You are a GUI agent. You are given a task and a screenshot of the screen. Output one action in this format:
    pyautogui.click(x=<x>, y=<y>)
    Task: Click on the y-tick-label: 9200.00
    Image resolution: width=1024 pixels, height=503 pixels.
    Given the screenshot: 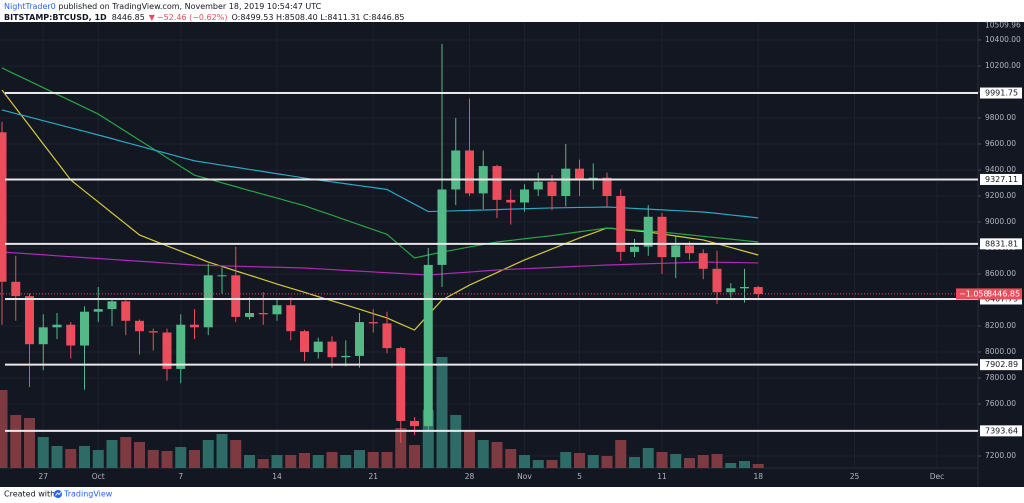 What is the action you would take?
    pyautogui.click(x=1000, y=195)
    